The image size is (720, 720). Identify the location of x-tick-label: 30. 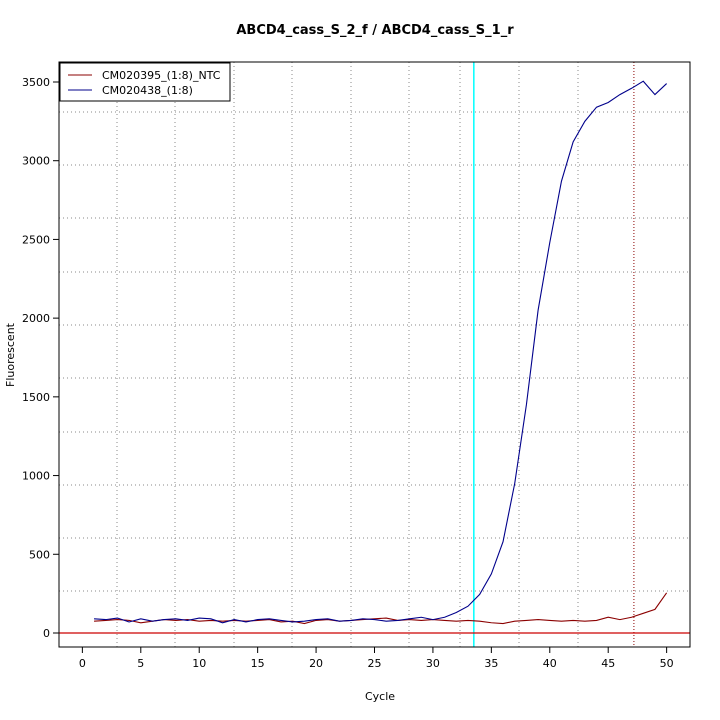
(433, 663).